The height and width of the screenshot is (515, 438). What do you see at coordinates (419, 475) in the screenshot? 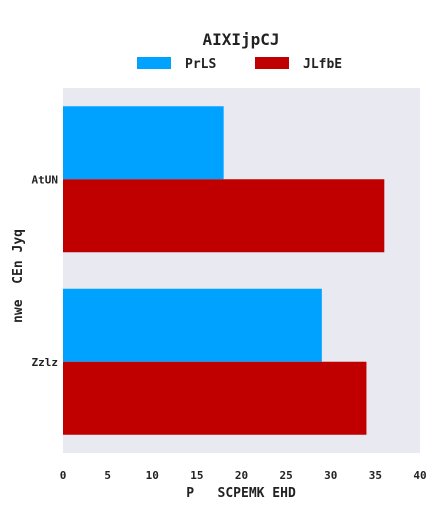
I see `x-tick-label-40: 40` at bounding box center [419, 475].